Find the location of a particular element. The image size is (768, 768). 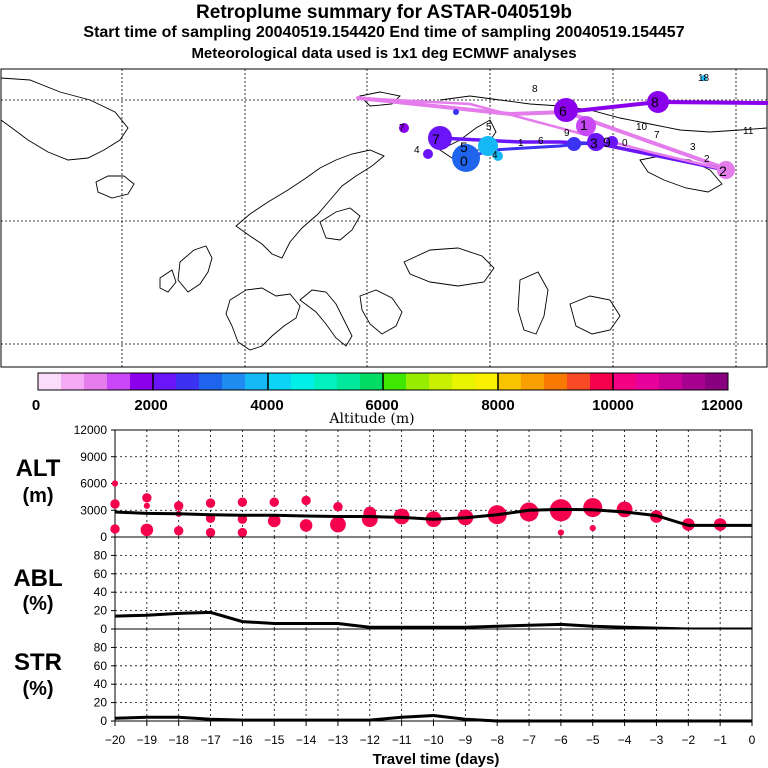

map-cluster-label: 1 is located at coordinates (584, 125).